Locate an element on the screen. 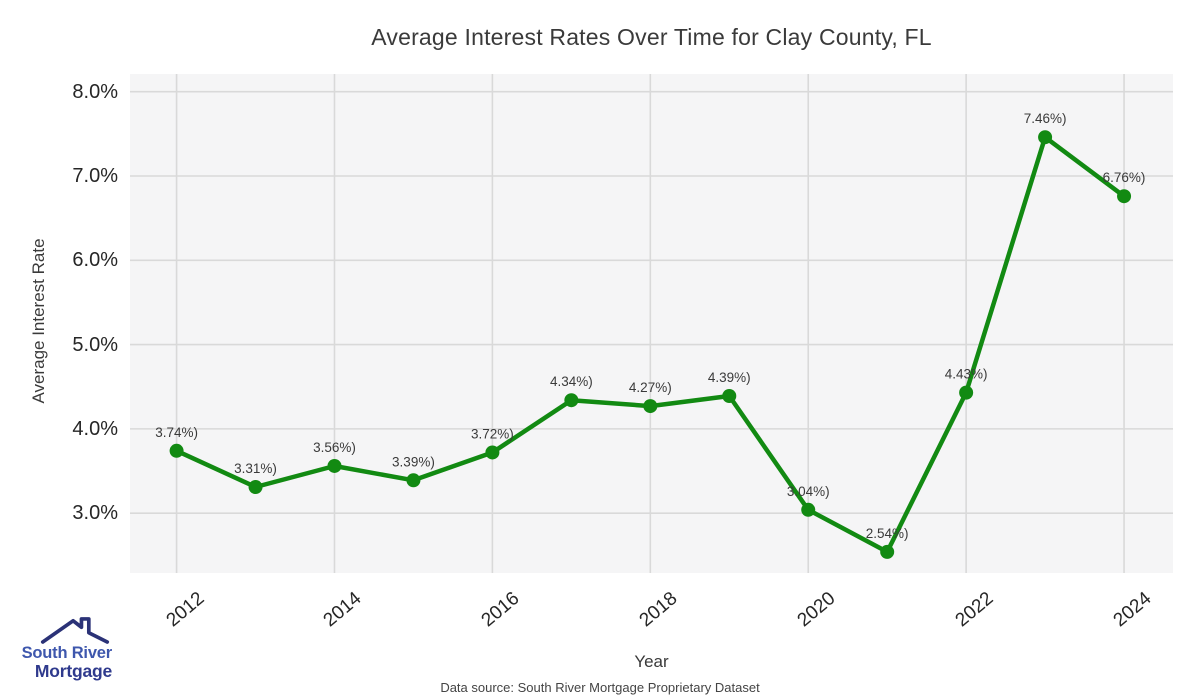 This screenshot has width=1200, height=700. x-tick-label: 2018 is located at coordinates (658, 610).